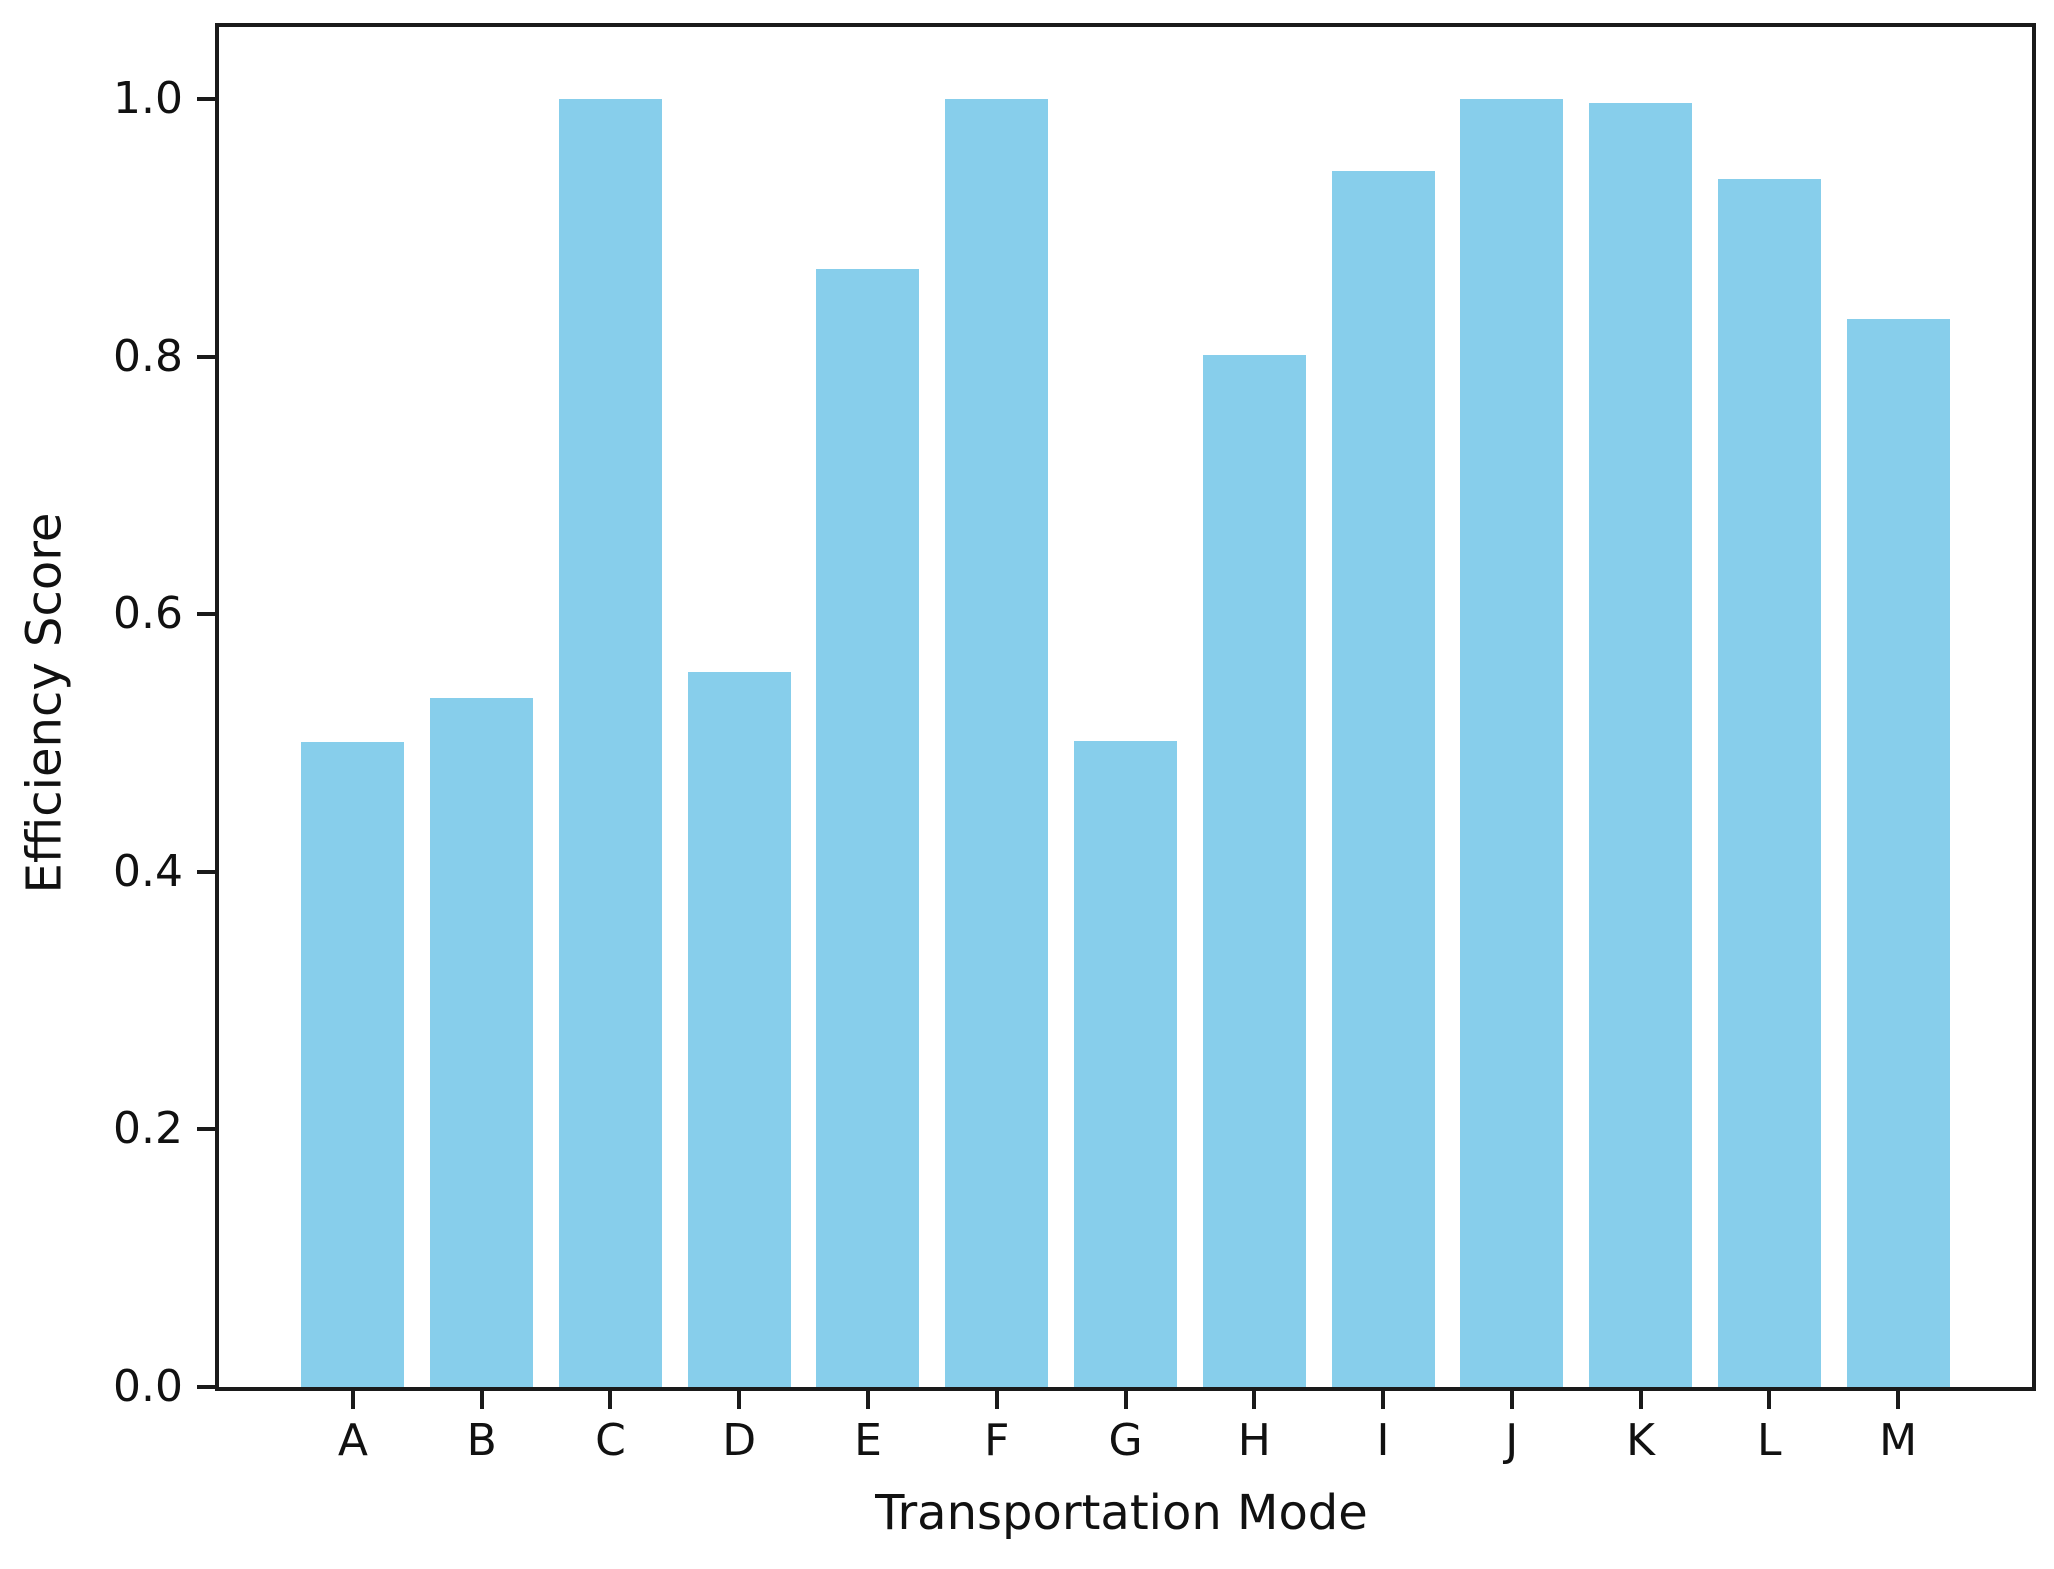  What do you see at coordinates (1121, 1513) in the screenshot?
I see `x-axis-label: Transportation Mode` at bounding box center [1121, 1513].